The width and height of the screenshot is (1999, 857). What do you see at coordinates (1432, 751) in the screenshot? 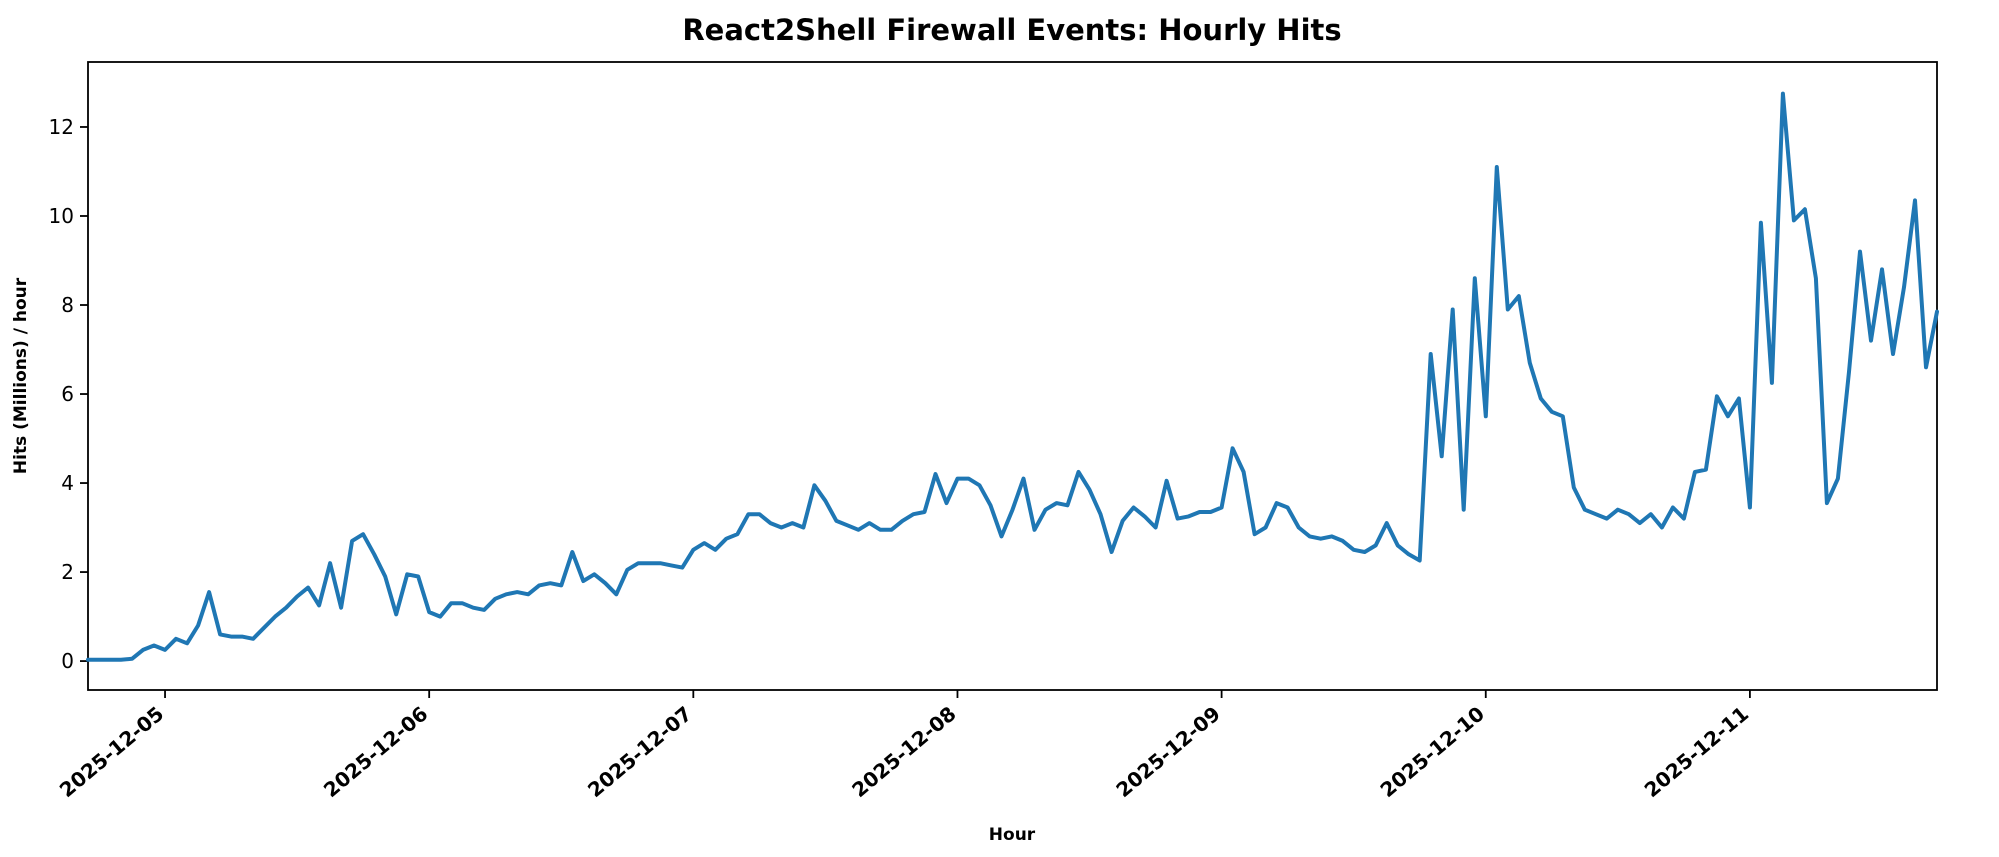
I see `x-tick-label: 2025-12-10` at bounding box center [1432, 751].